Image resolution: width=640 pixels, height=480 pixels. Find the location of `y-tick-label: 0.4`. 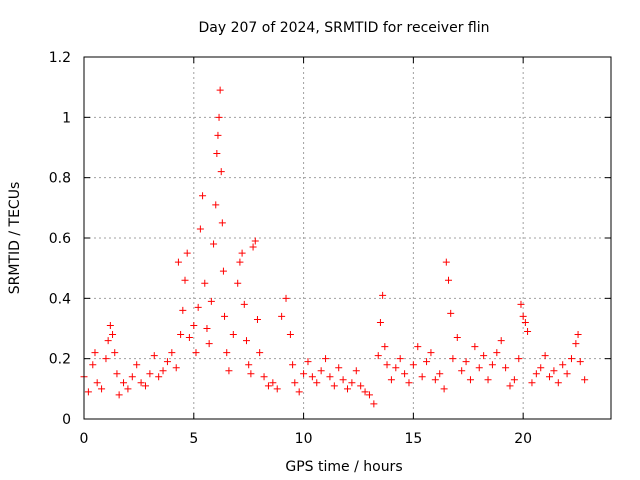

y-tick-label: 0.4 is located at coordinates (60, 299).